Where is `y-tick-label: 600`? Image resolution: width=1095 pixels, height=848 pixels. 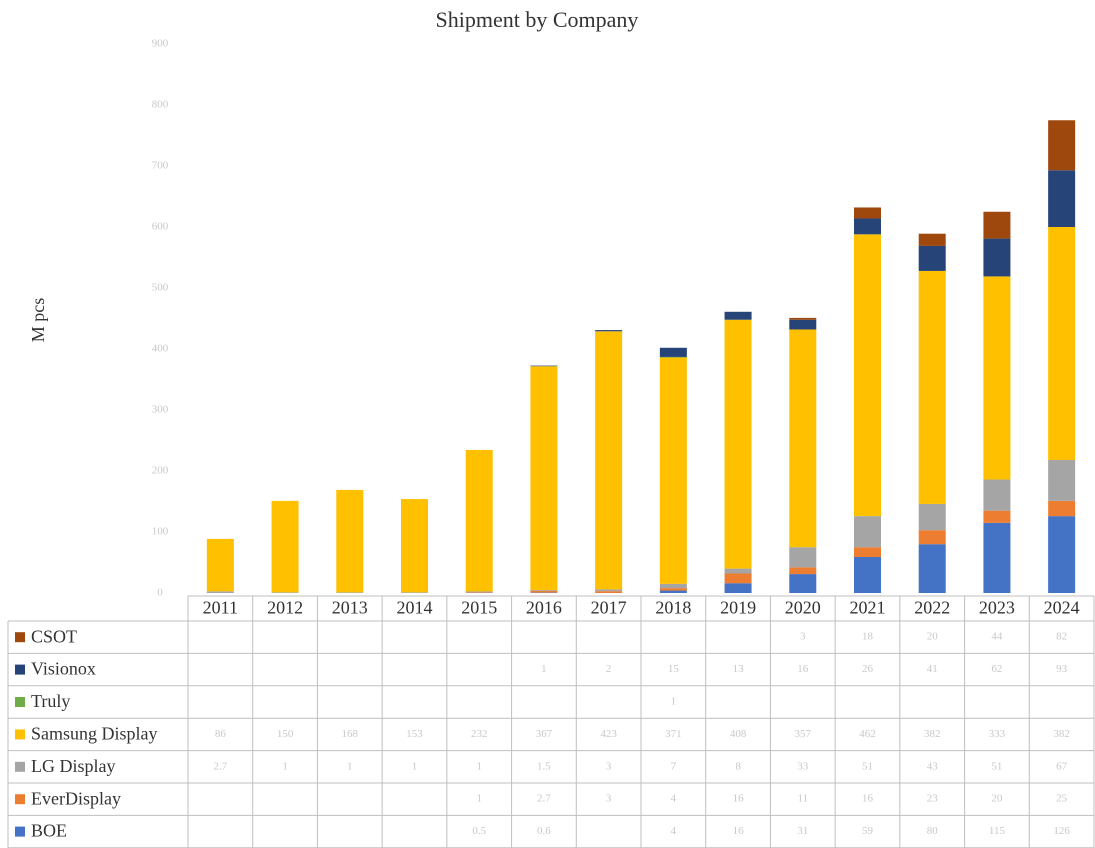 y-tick-label: 600 is located at coordinates (160, 227).